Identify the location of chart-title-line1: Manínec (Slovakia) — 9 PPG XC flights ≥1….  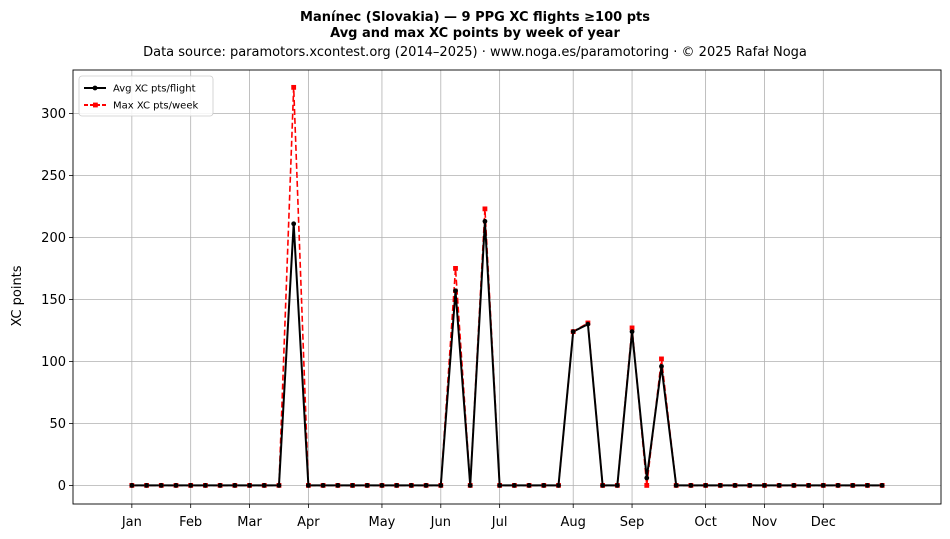
(475, 17).